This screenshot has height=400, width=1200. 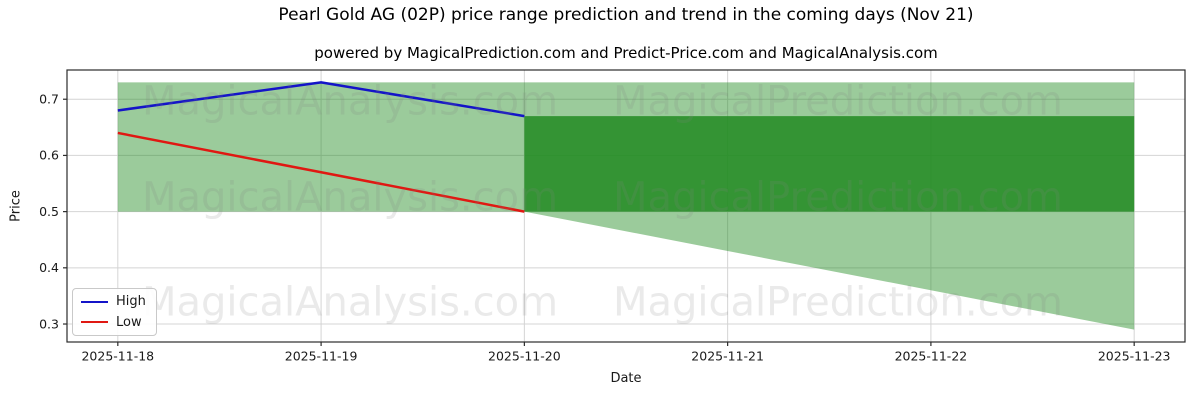 I want to click on x-tick-label: 2025-11-20, so click(x=524, y=356).